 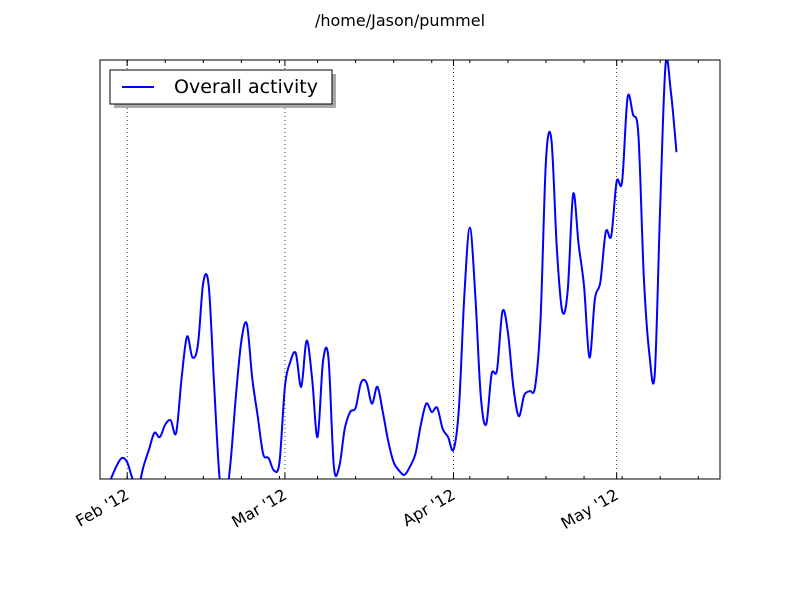 I want to click on x-tick-label: Apr '12, so click(x=428, y=507).